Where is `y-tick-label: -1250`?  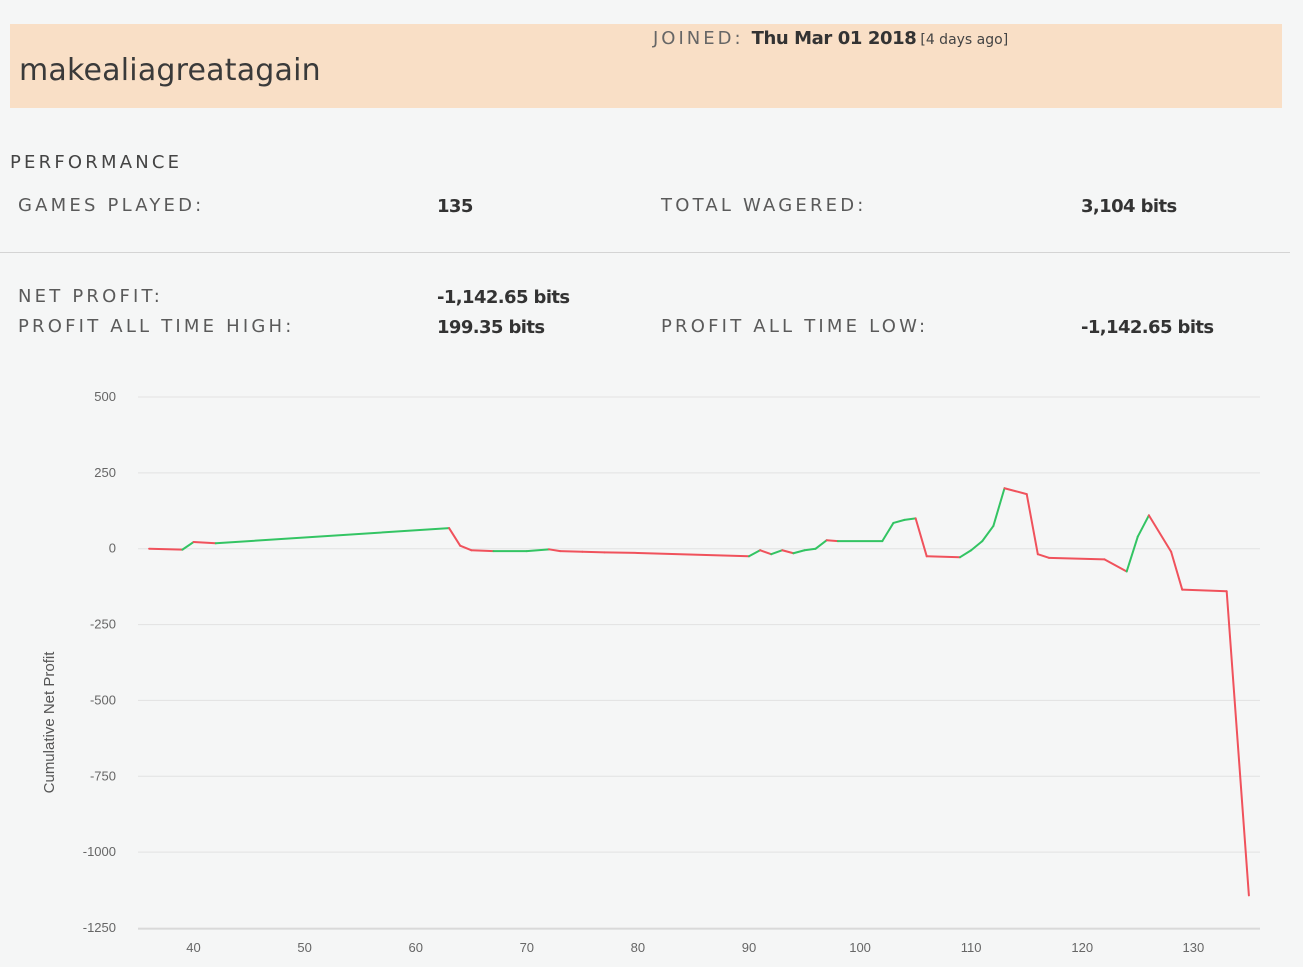
y-tick-label: -1250 is located at coordinates (99, 927).